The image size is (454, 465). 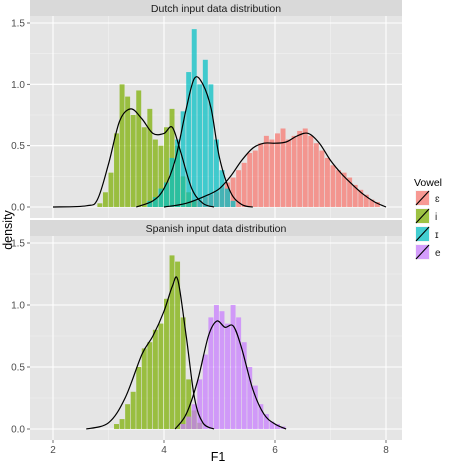 What do you see at coordinates (437, 199) in the screenshot?
I see `legend-label: ɛ` at bounding box center [437, 199].